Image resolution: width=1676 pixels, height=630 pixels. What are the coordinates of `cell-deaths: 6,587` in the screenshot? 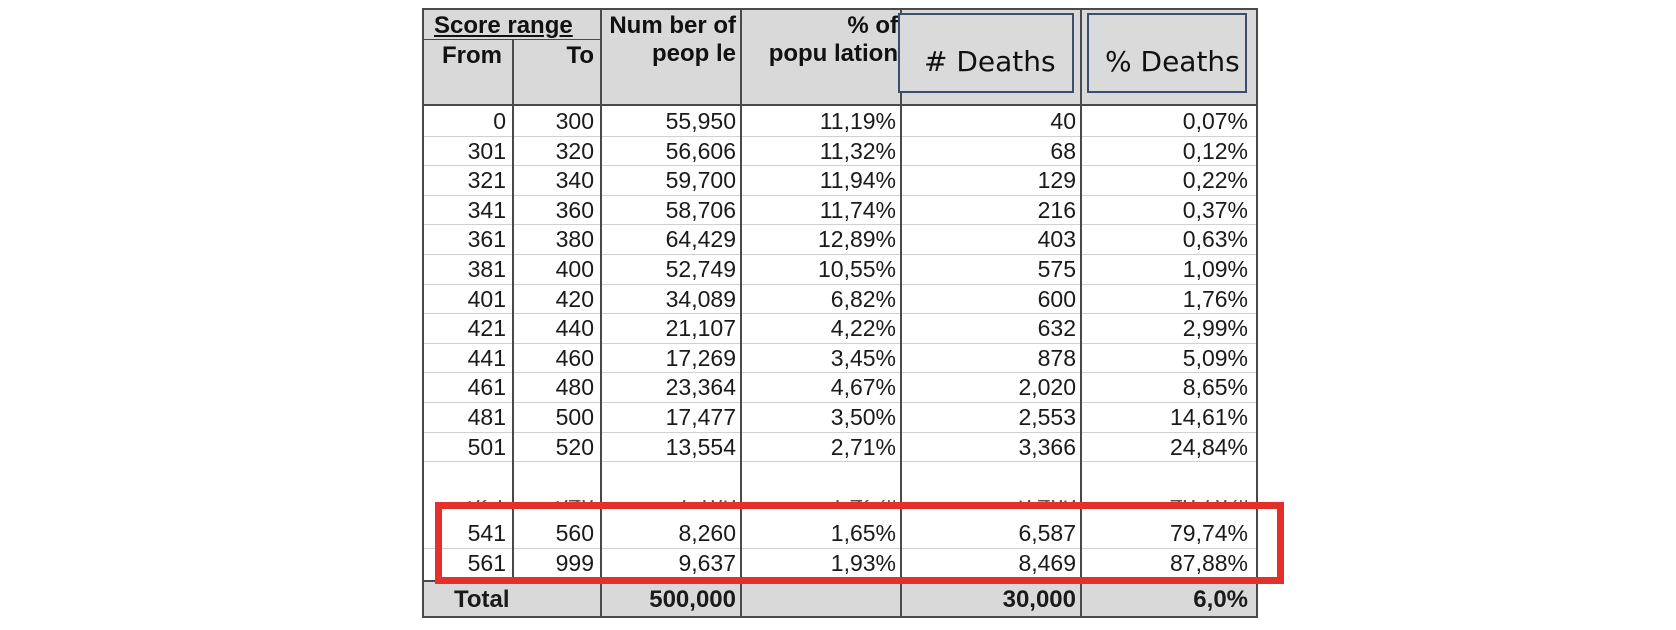 It's located at (1047, 533).